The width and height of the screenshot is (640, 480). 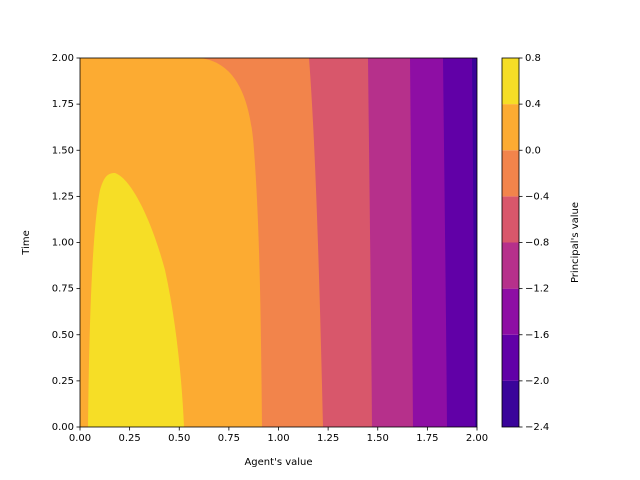 What do you see at coordinates (26, 242) in the screenshot?
I see `y-axis-label: Time` at bounding box center [26, 242].